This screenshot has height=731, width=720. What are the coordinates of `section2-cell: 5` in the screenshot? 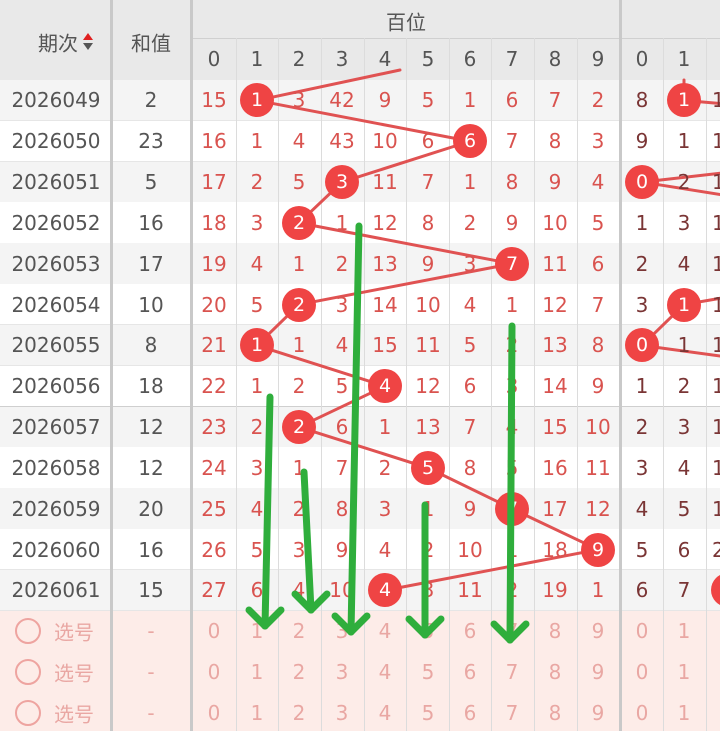 It's located at (642, 549).